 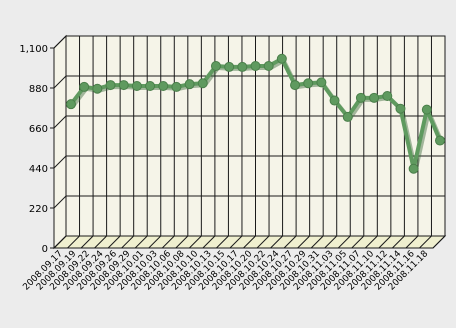 I want to click on y-tick-label: 220, so click(x=38, y=209).